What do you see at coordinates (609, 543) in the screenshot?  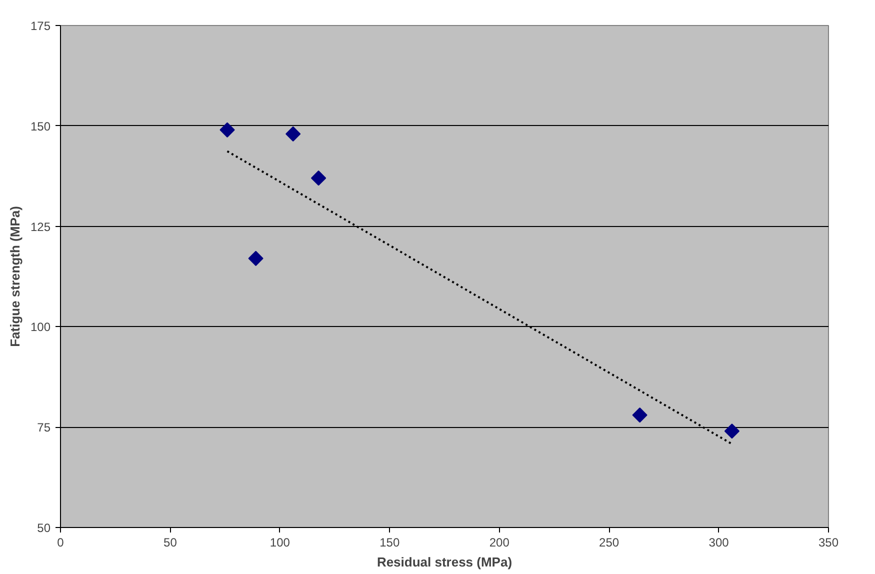 I see `x-tick-label: 250` at bounding box center [609, 543].